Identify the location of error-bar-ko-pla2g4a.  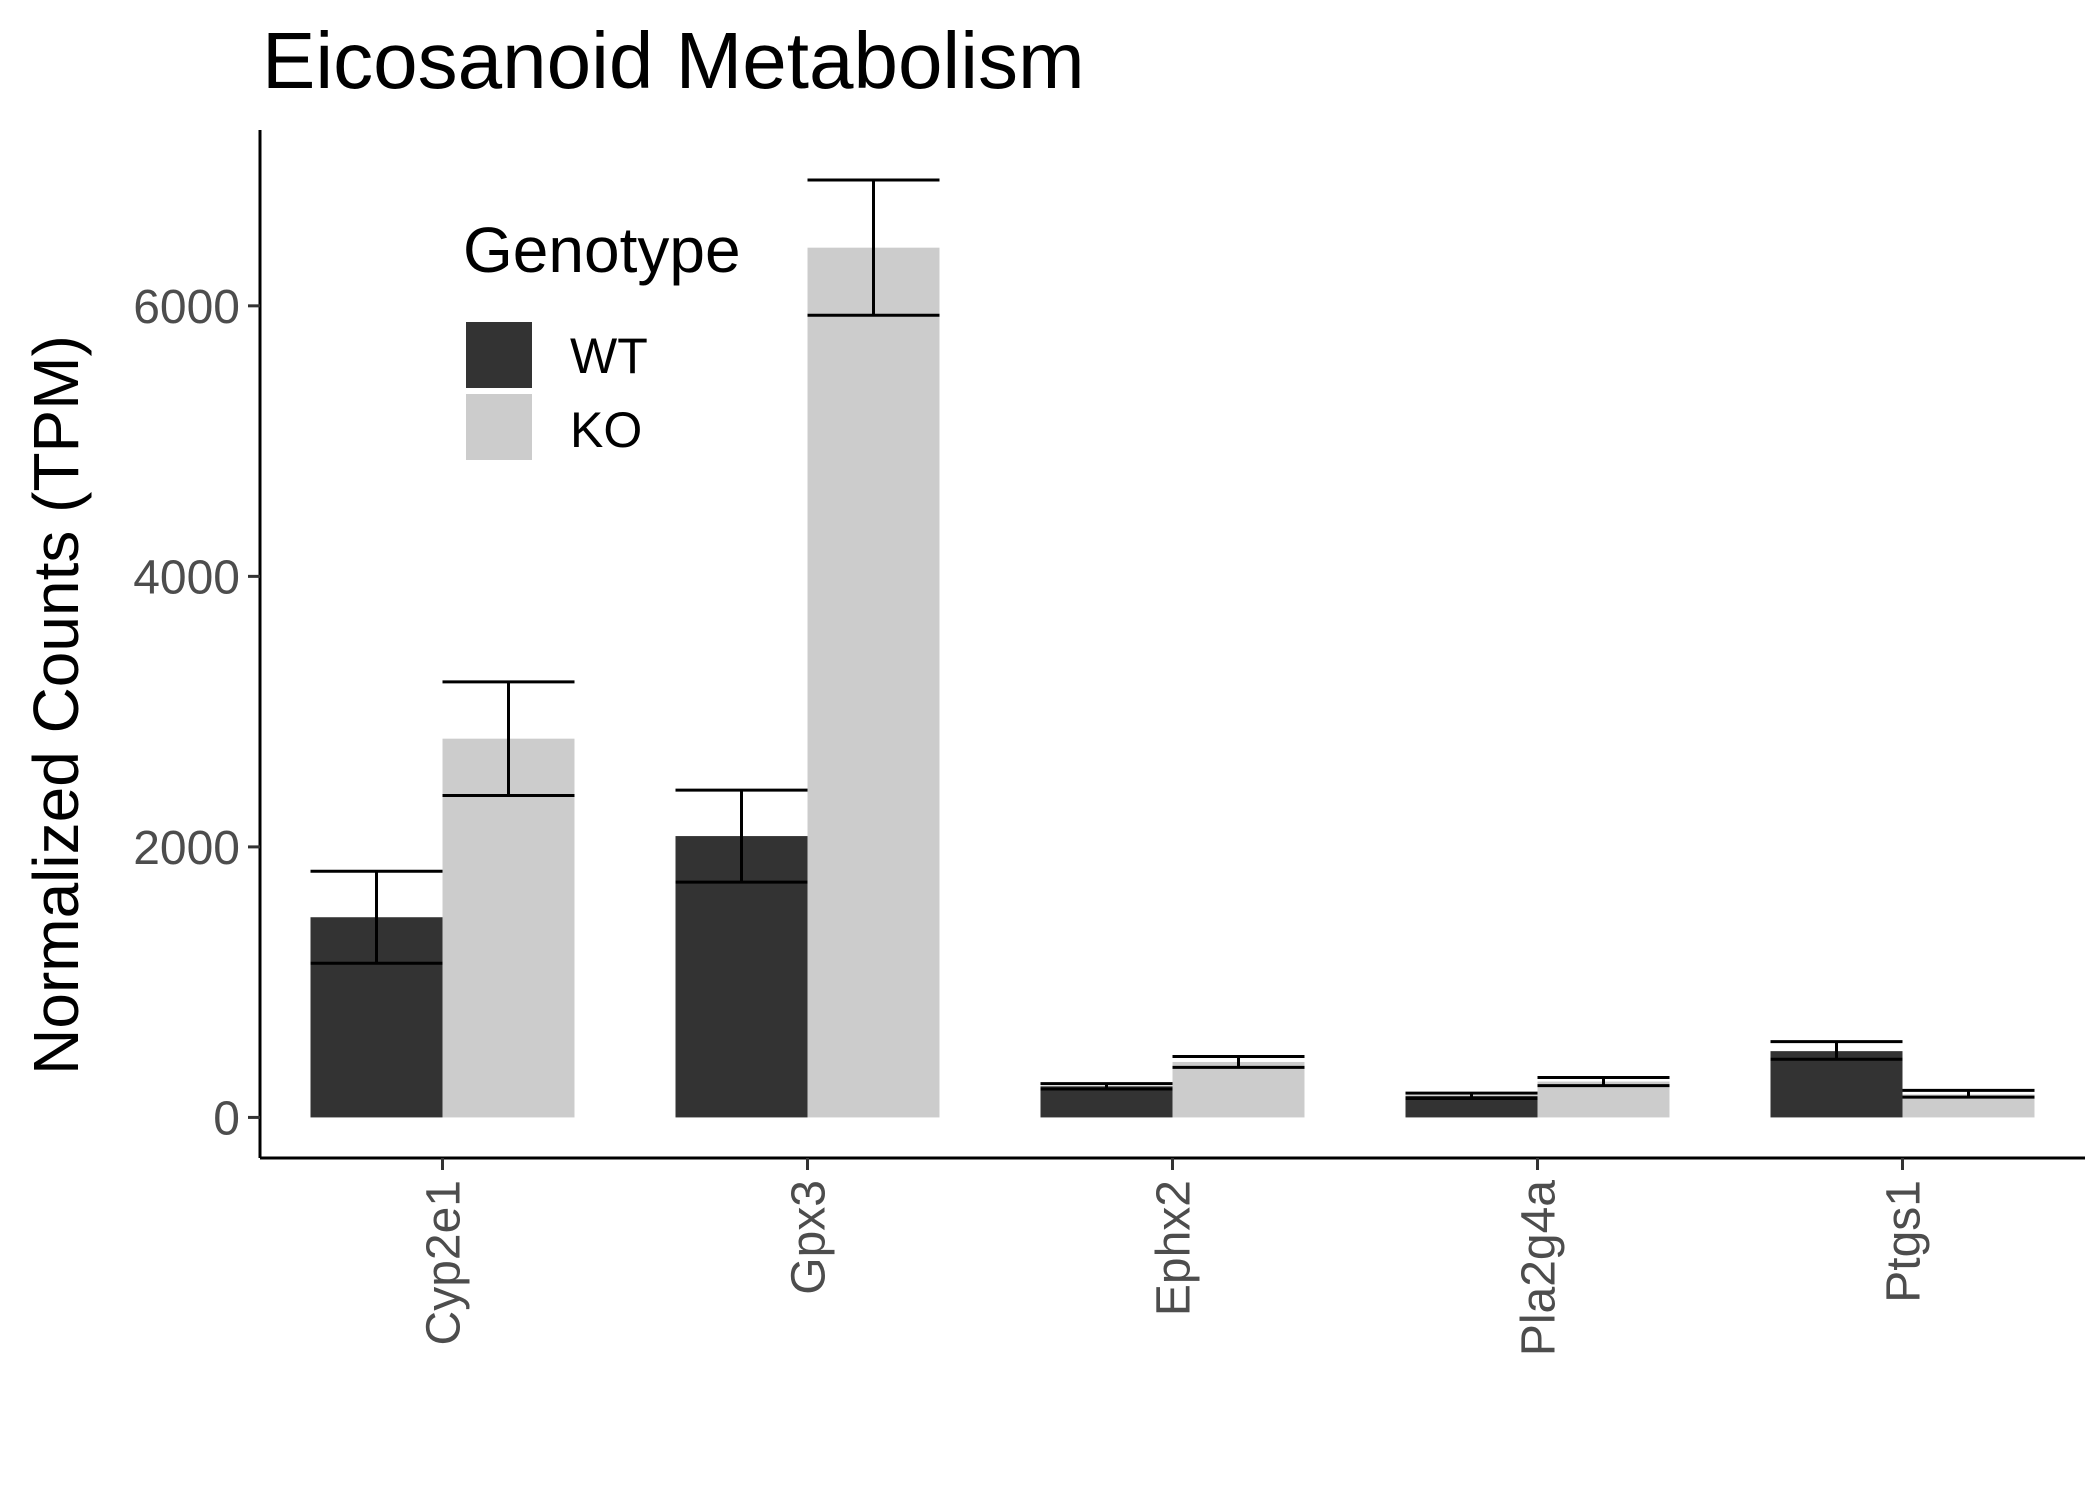
(1603, 1082).